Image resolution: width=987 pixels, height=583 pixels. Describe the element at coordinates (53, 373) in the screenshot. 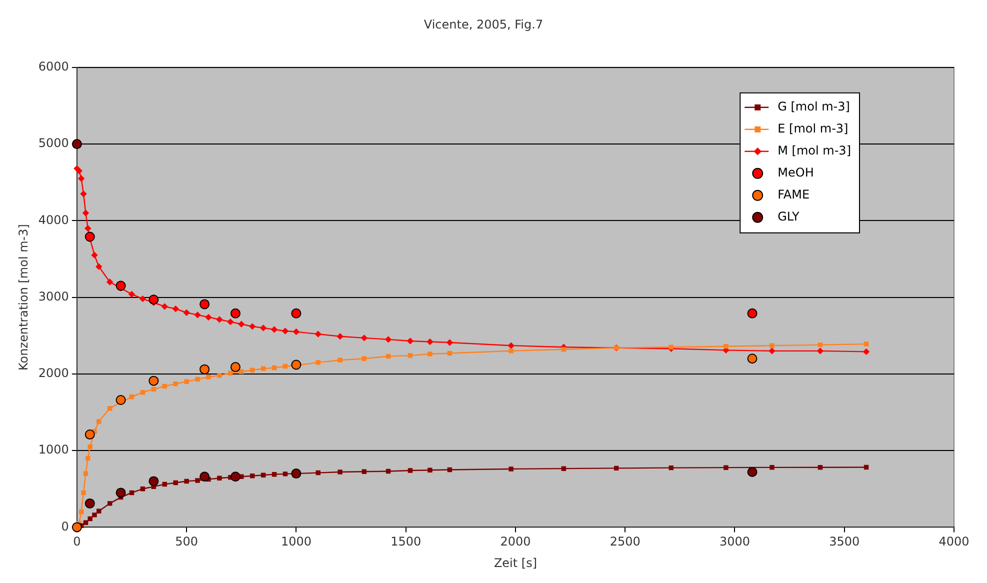

I see `y-tick-label: 2000` at that location.